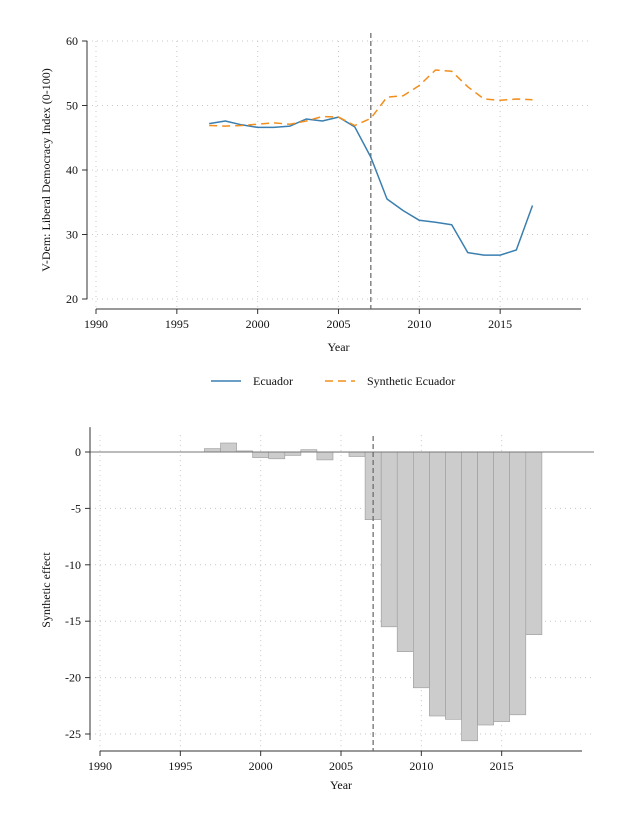 Image resolution: width=624 pixels, height=838 pixels. What do you see at coordinates (72, 41) in the screenshot?
I see `y-tick-label: 60` at bounding box center [72, 41].